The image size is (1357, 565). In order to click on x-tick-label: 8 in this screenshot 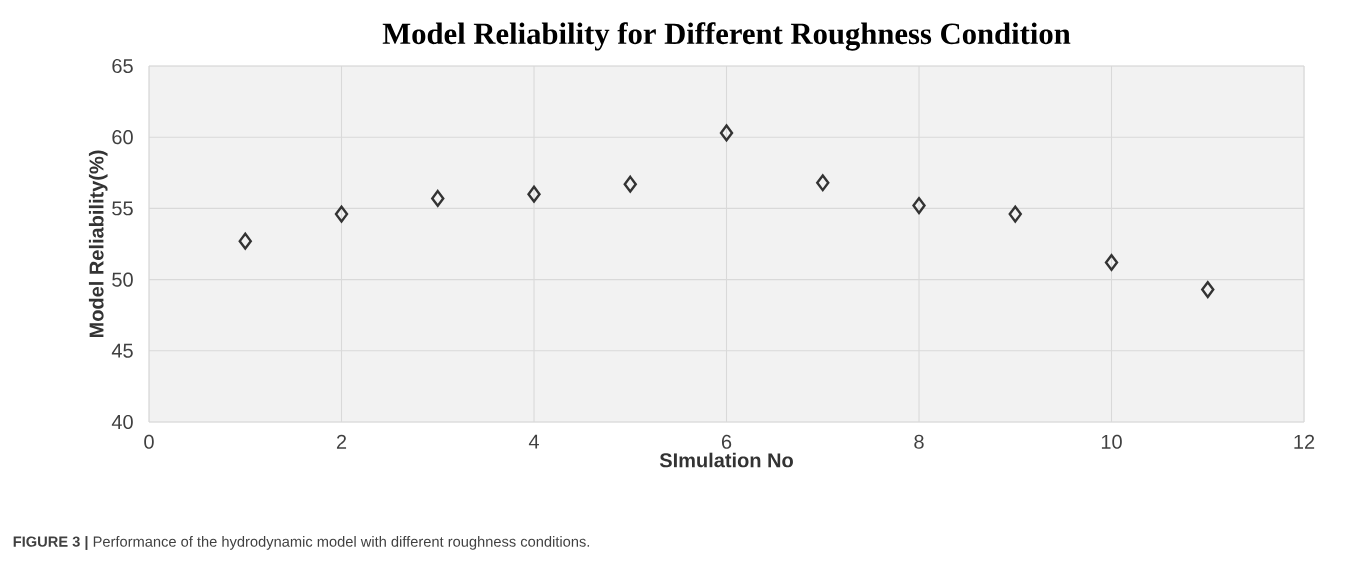, I will do `click(919, 441)`.